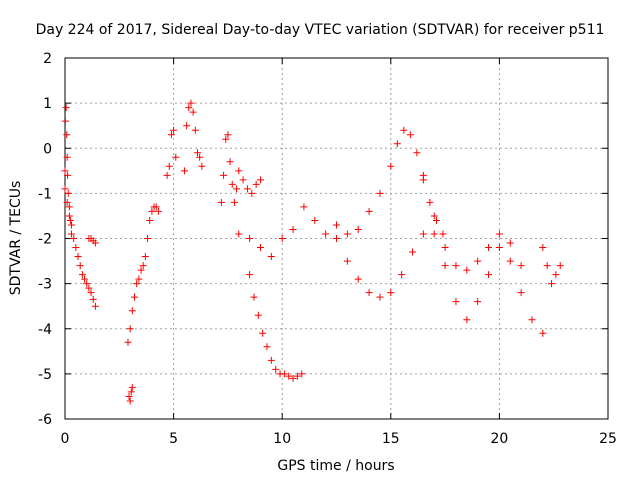  Describe the element at coordinates (47, 149) in the screenshot. I see `y-tick-label: 0` at that location.